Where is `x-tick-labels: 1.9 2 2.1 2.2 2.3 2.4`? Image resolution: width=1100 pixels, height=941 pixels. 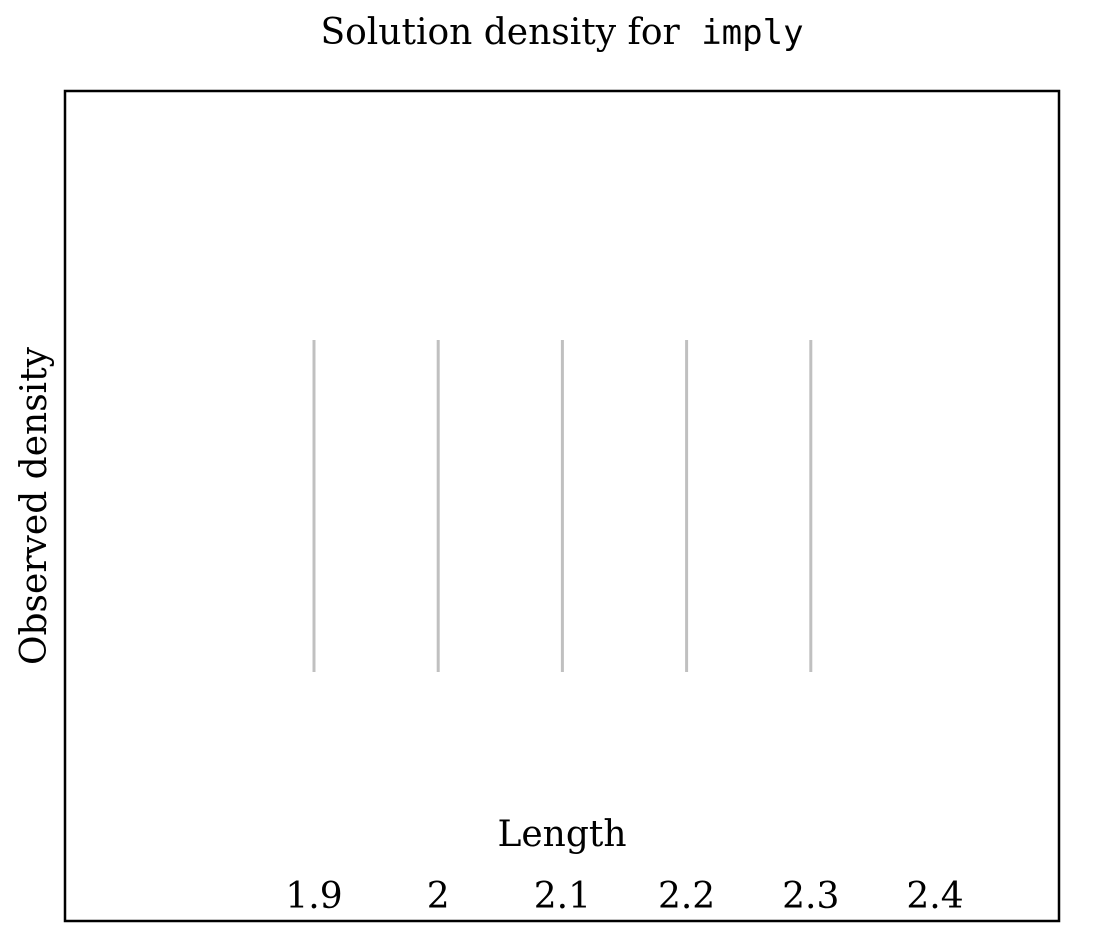 x-tick-labels: 1.9 2 2.1 2.2 2.3 2.4 is located at coordinates (624, 896).